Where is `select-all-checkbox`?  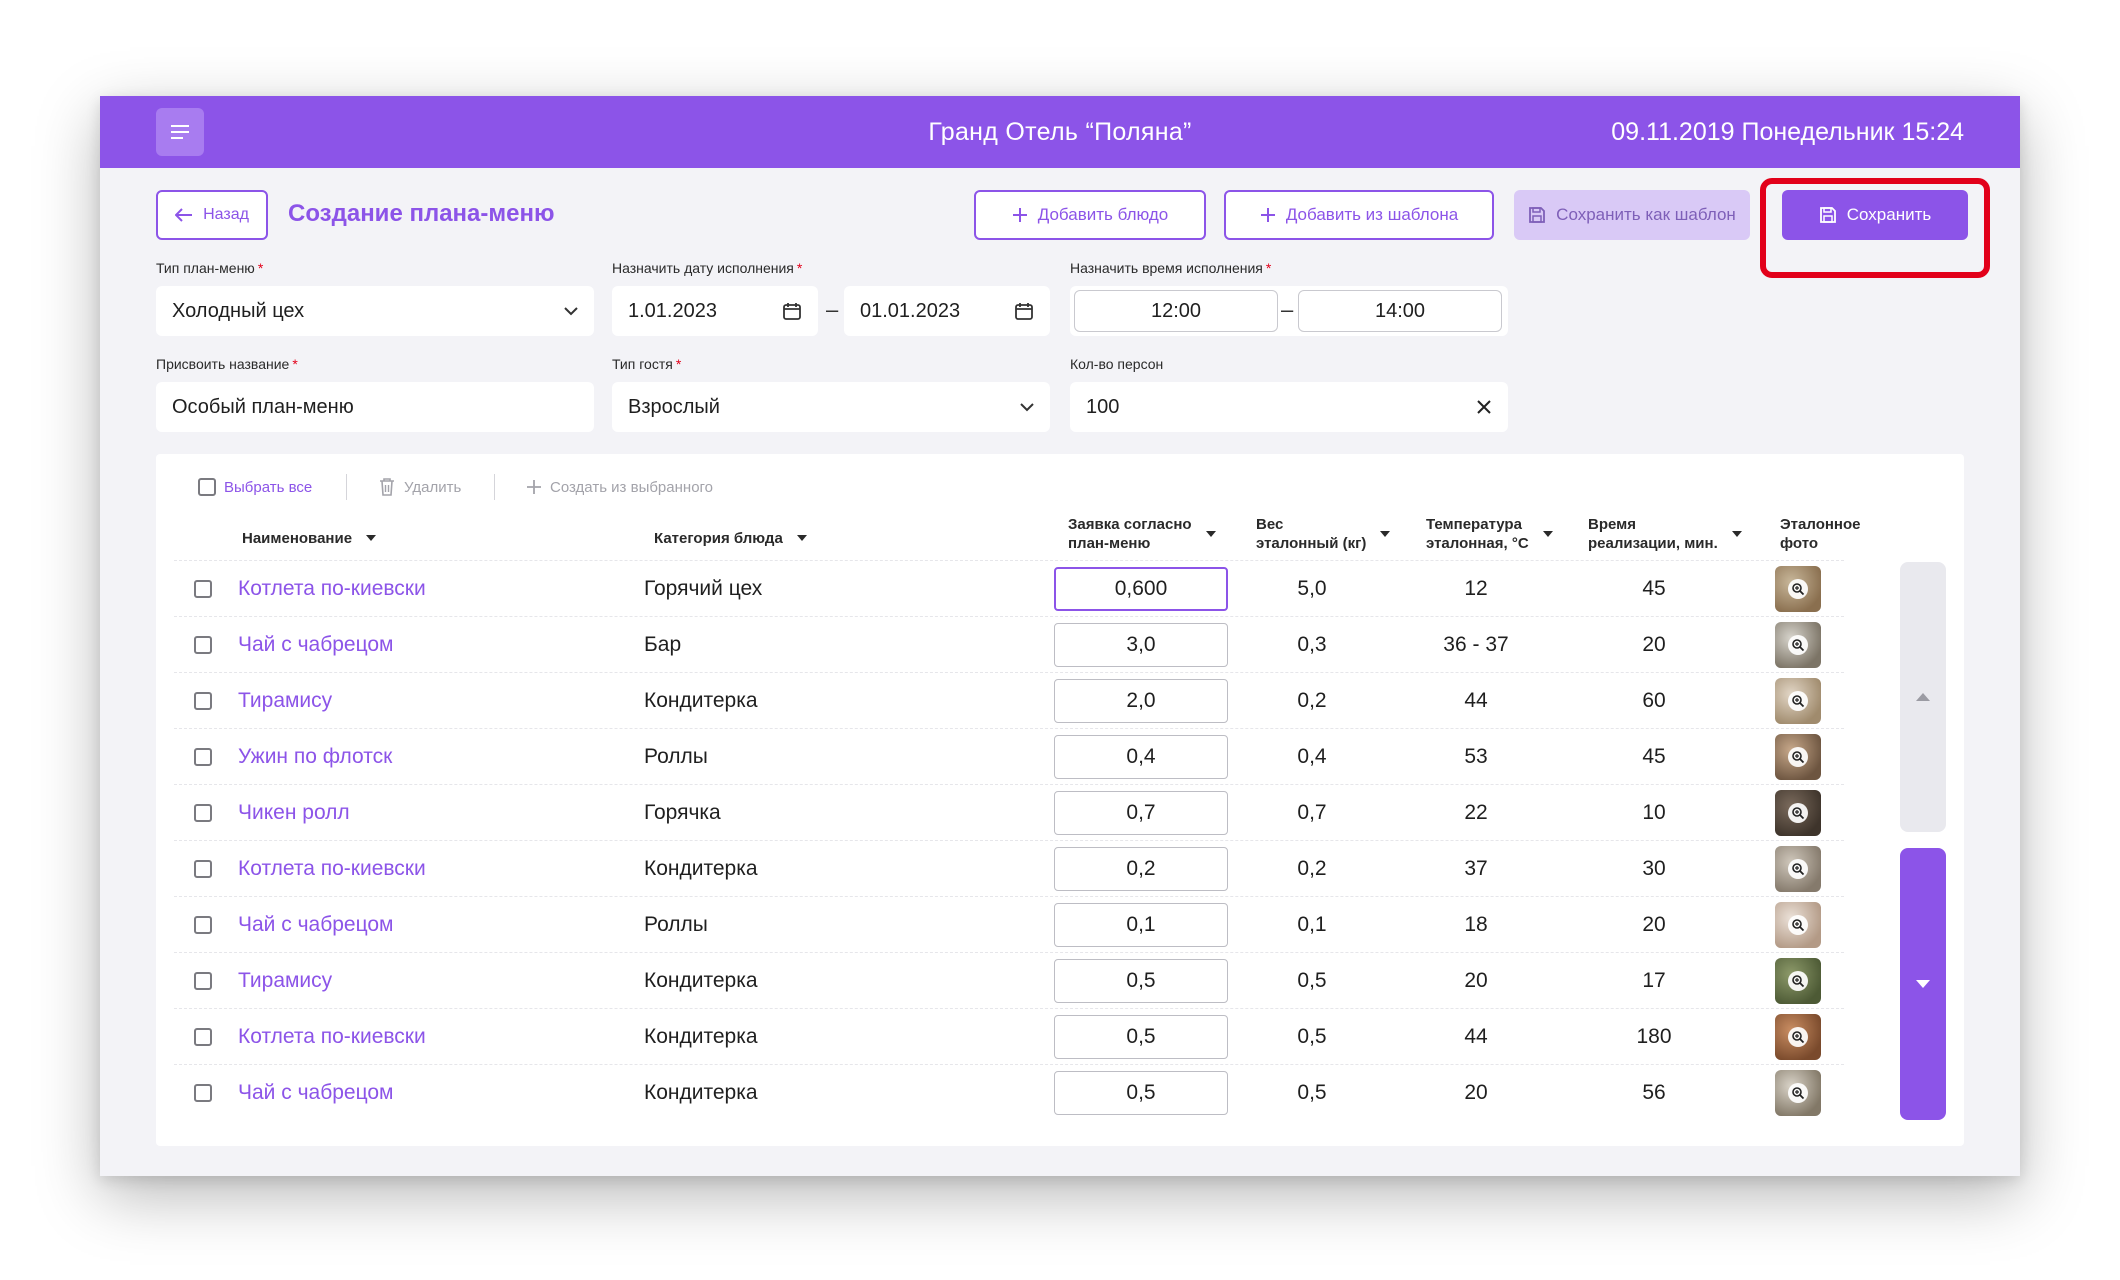 select-all-checkbox is located at coordinates (207, 487).